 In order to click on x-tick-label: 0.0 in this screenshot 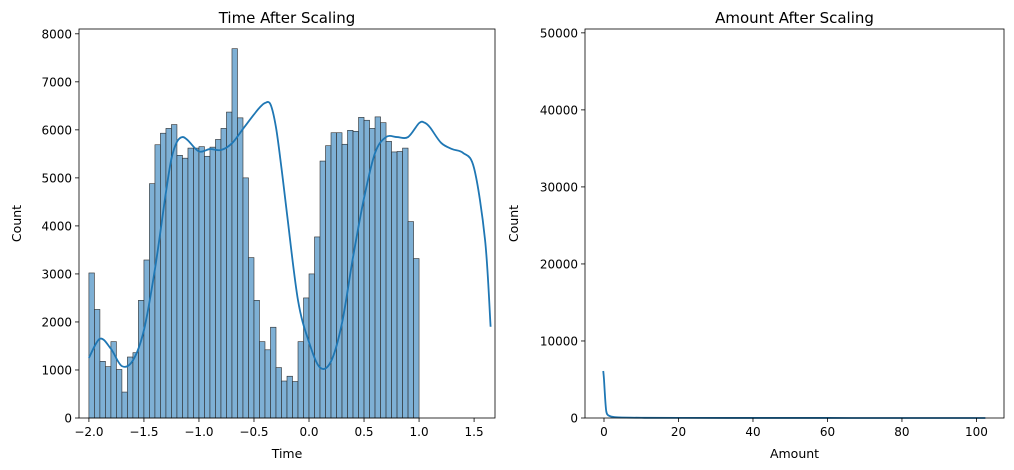, I will do `click(308, 432)`.